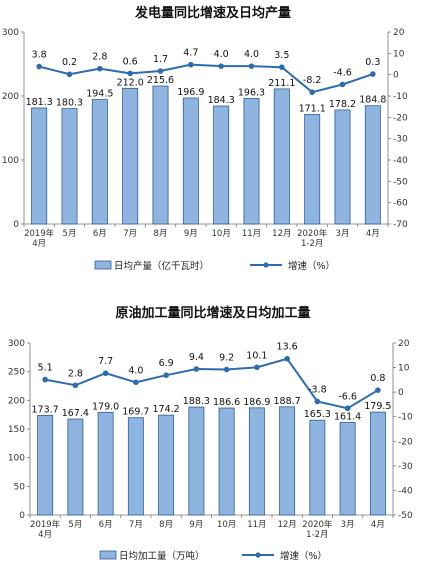  I want to click on right-tick-label: 0, so click(396, 76).